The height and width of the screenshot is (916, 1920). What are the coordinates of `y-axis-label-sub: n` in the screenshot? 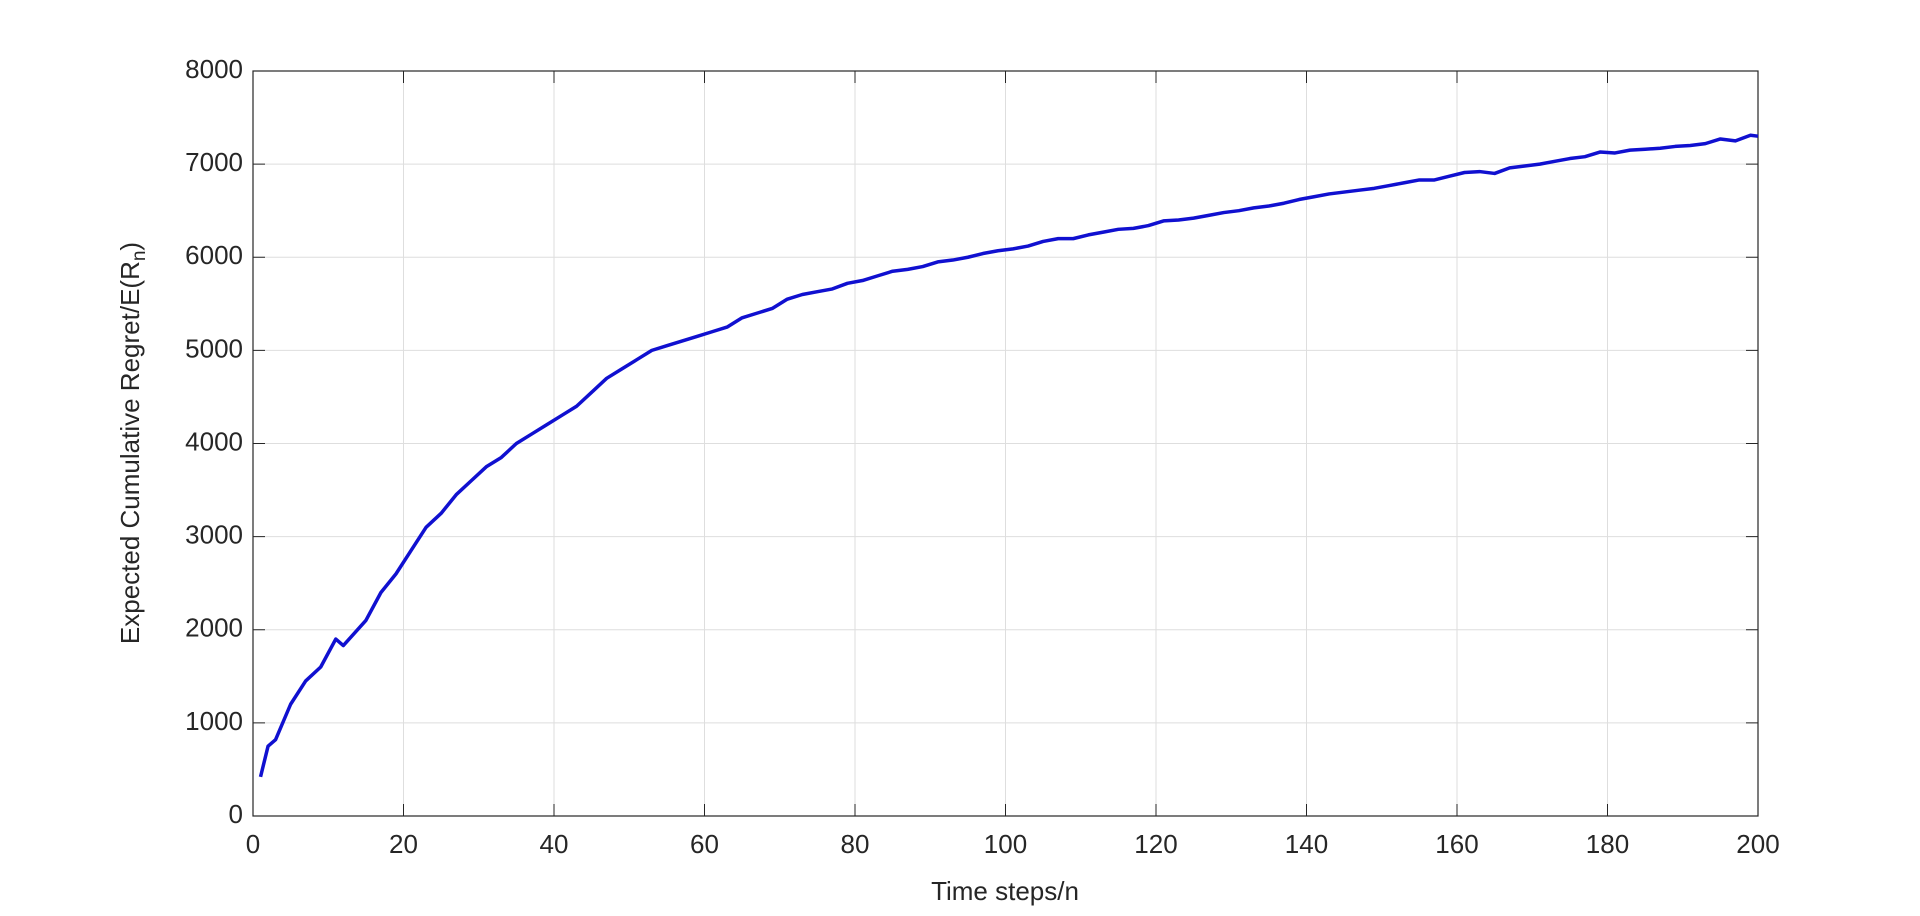 It's located at (139, 256).